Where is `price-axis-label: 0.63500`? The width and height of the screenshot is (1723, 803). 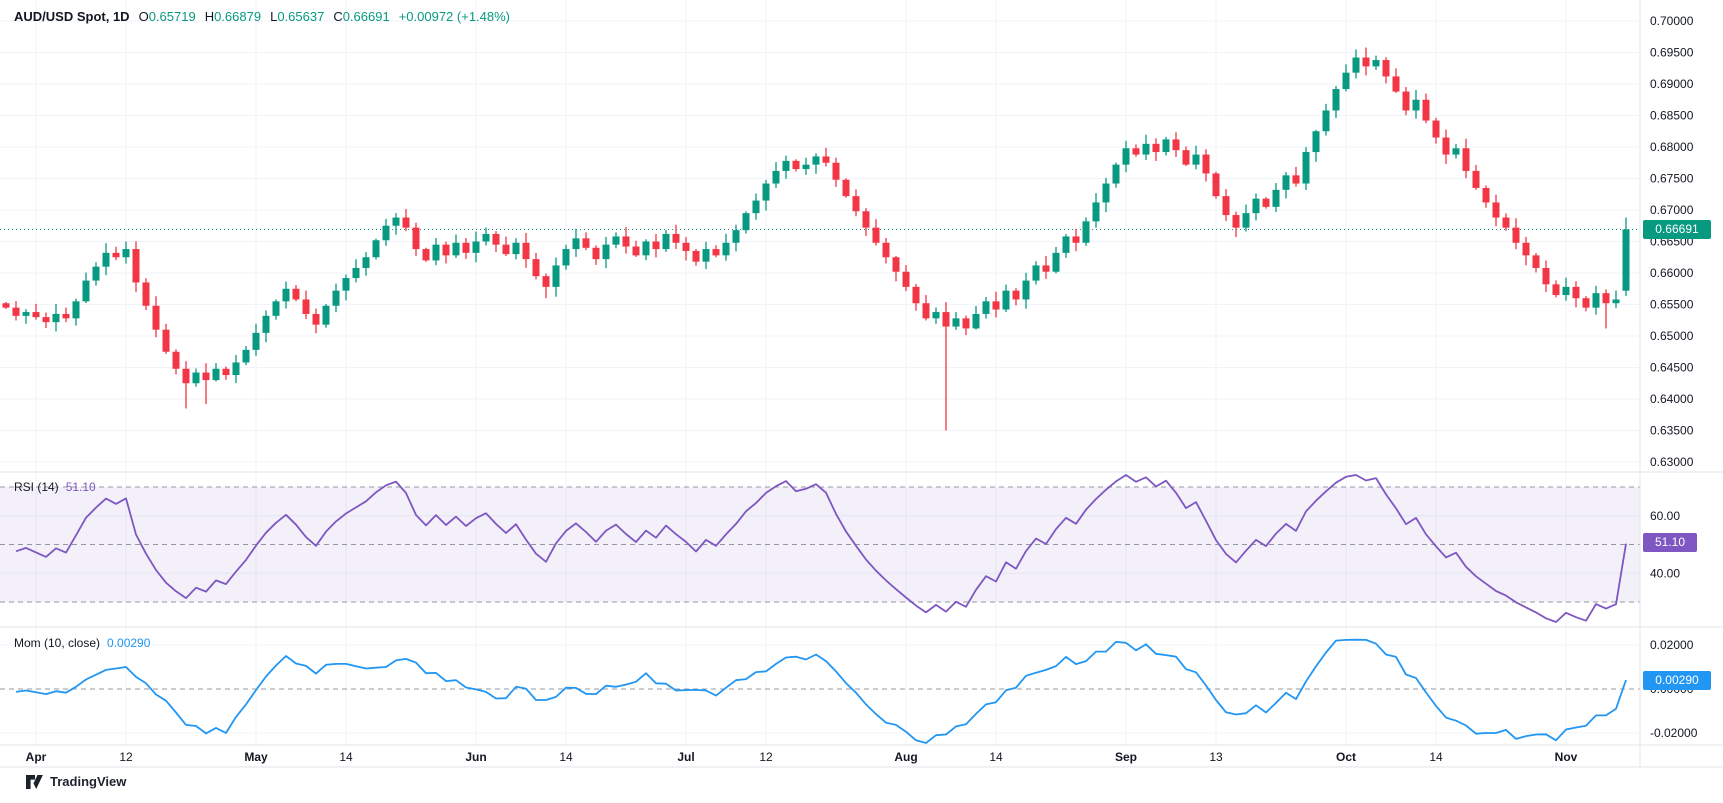
price-axis-label: 0.63500 is located at coordinates (1672, 431).